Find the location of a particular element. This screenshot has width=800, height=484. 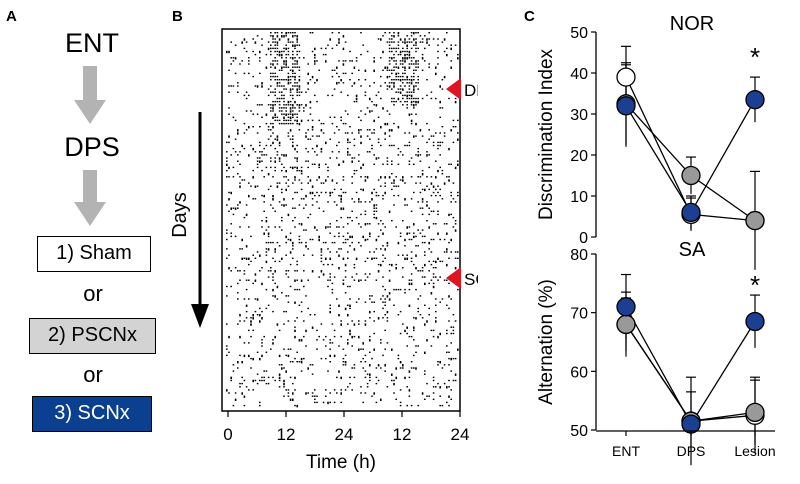

panel-c-letter: C is located at coordinates (529, 16).